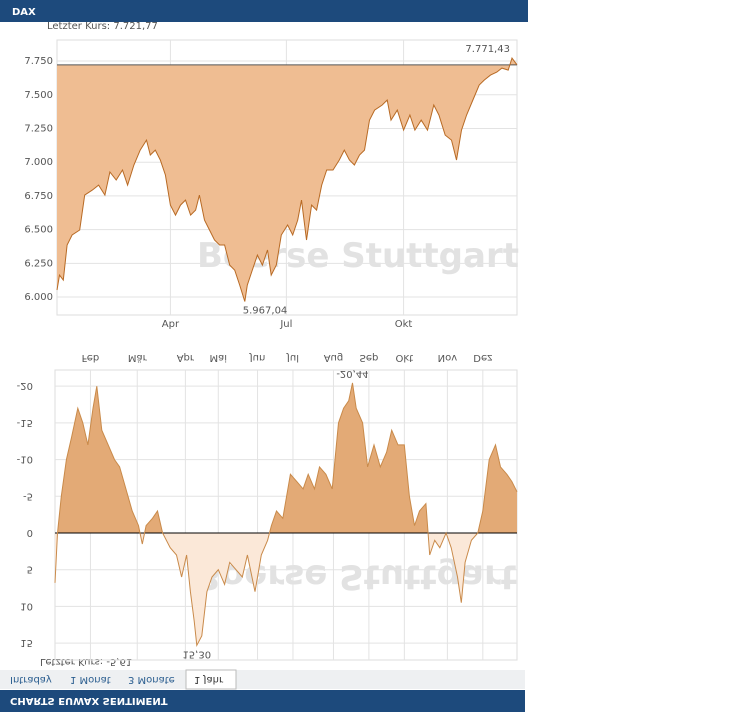  What do you see at coordinates (26, 605) in the screenshot?
I see `y-tick-label: 10` at bounding box center [26, 605].